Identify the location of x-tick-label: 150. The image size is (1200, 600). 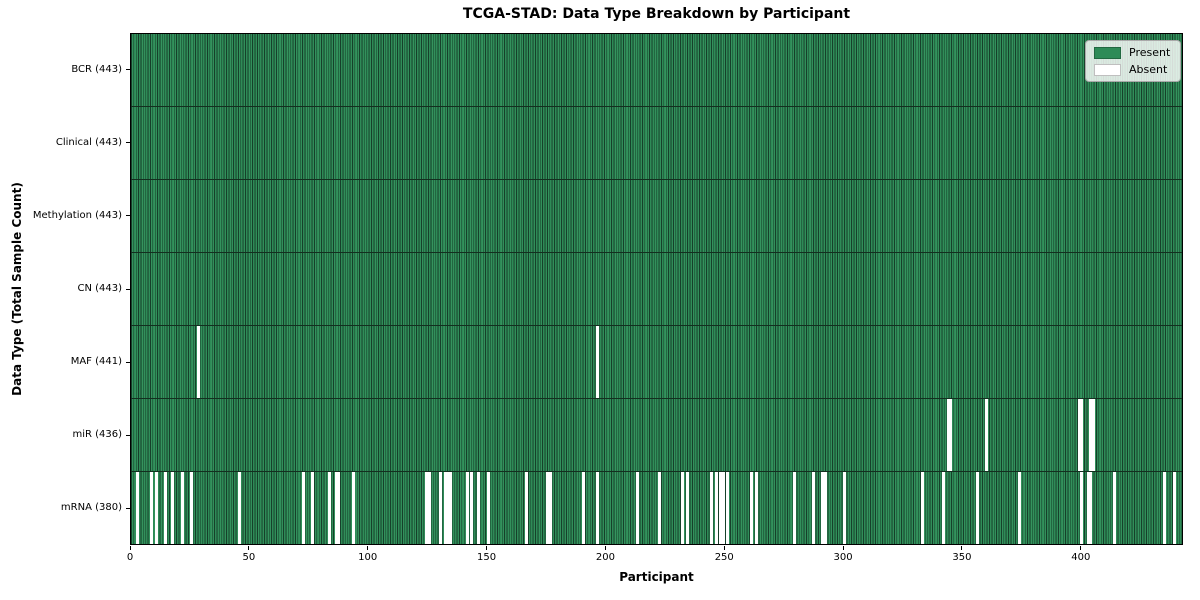
(486, 557).